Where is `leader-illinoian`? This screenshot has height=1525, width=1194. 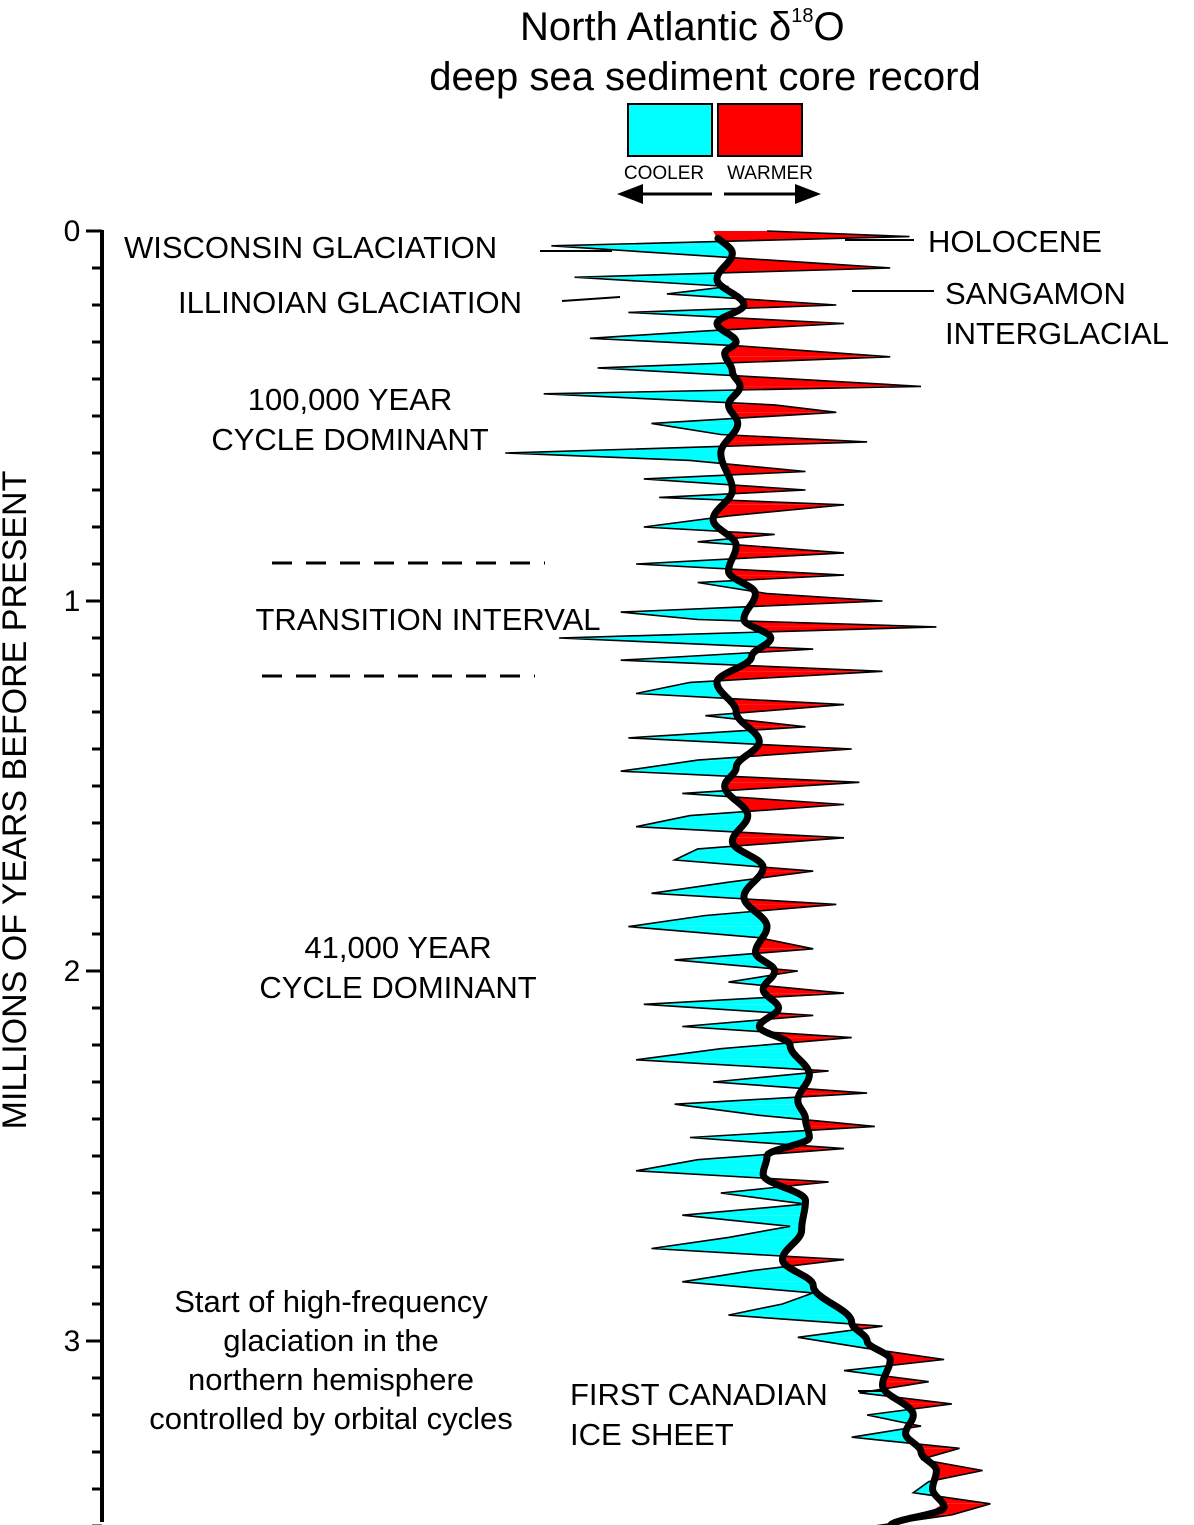 leader-illinoian is located at coordinates (591, 299).